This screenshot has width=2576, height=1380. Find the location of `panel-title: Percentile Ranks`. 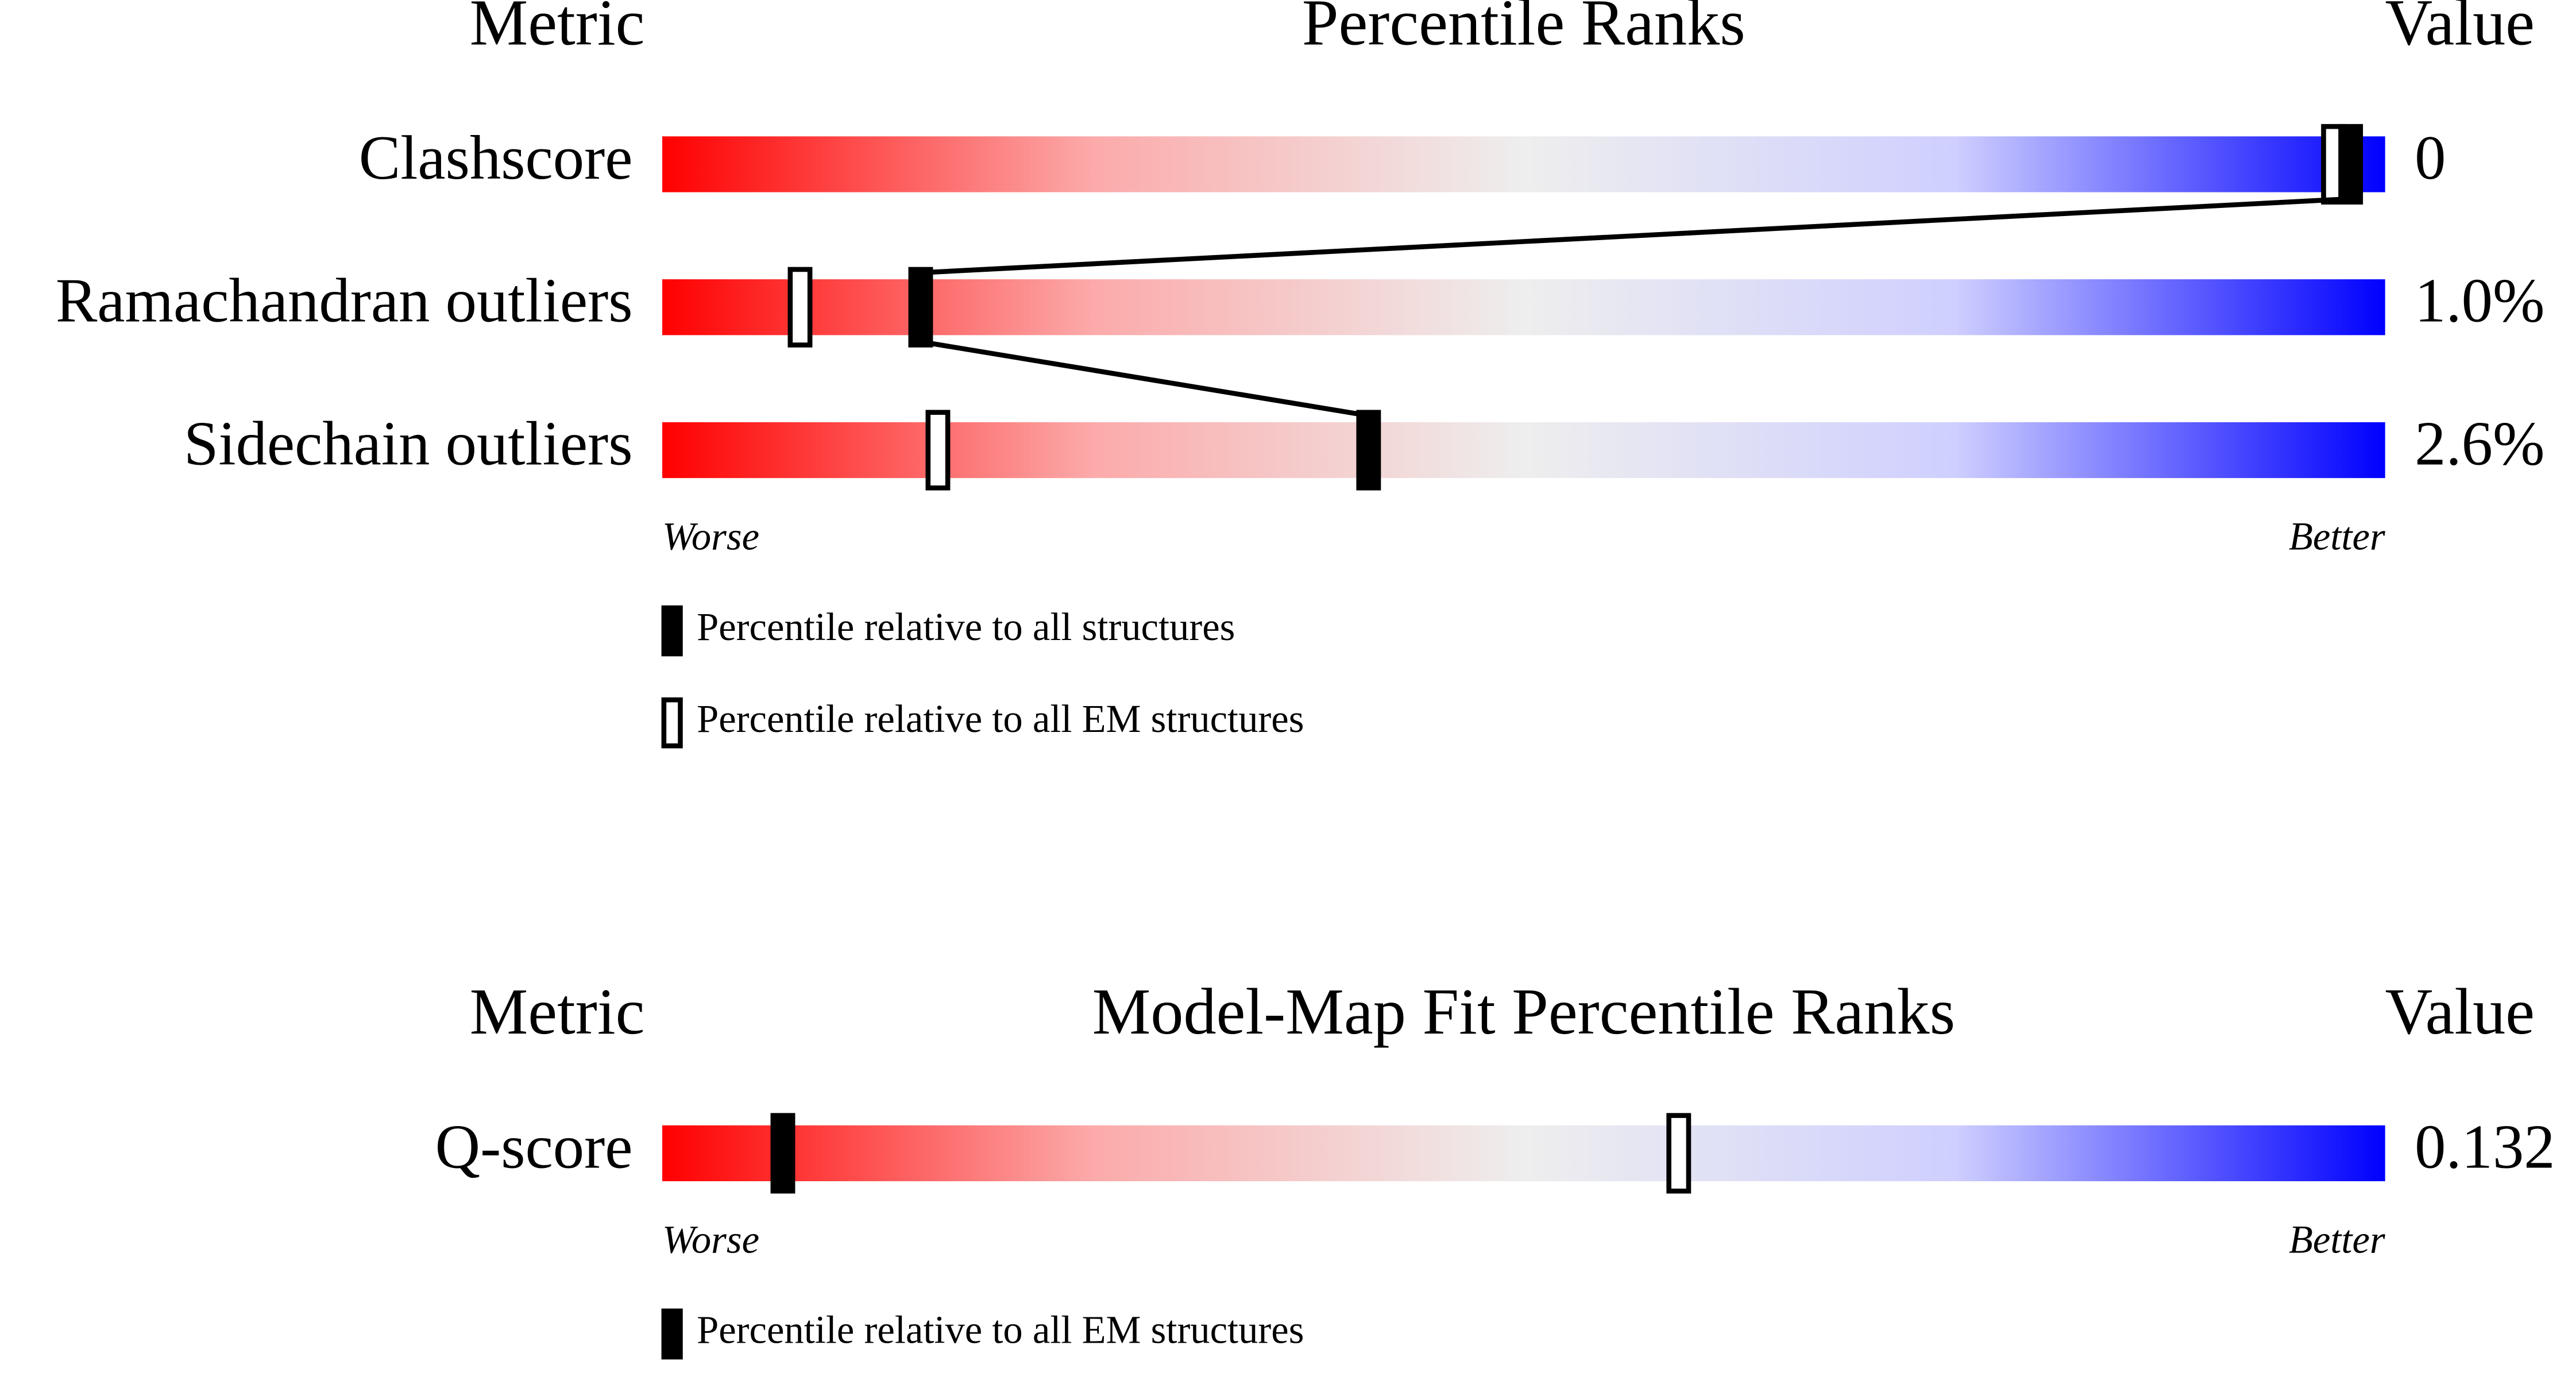

panel-title: Percentile Ranks is located at coordinates (1523, 29).